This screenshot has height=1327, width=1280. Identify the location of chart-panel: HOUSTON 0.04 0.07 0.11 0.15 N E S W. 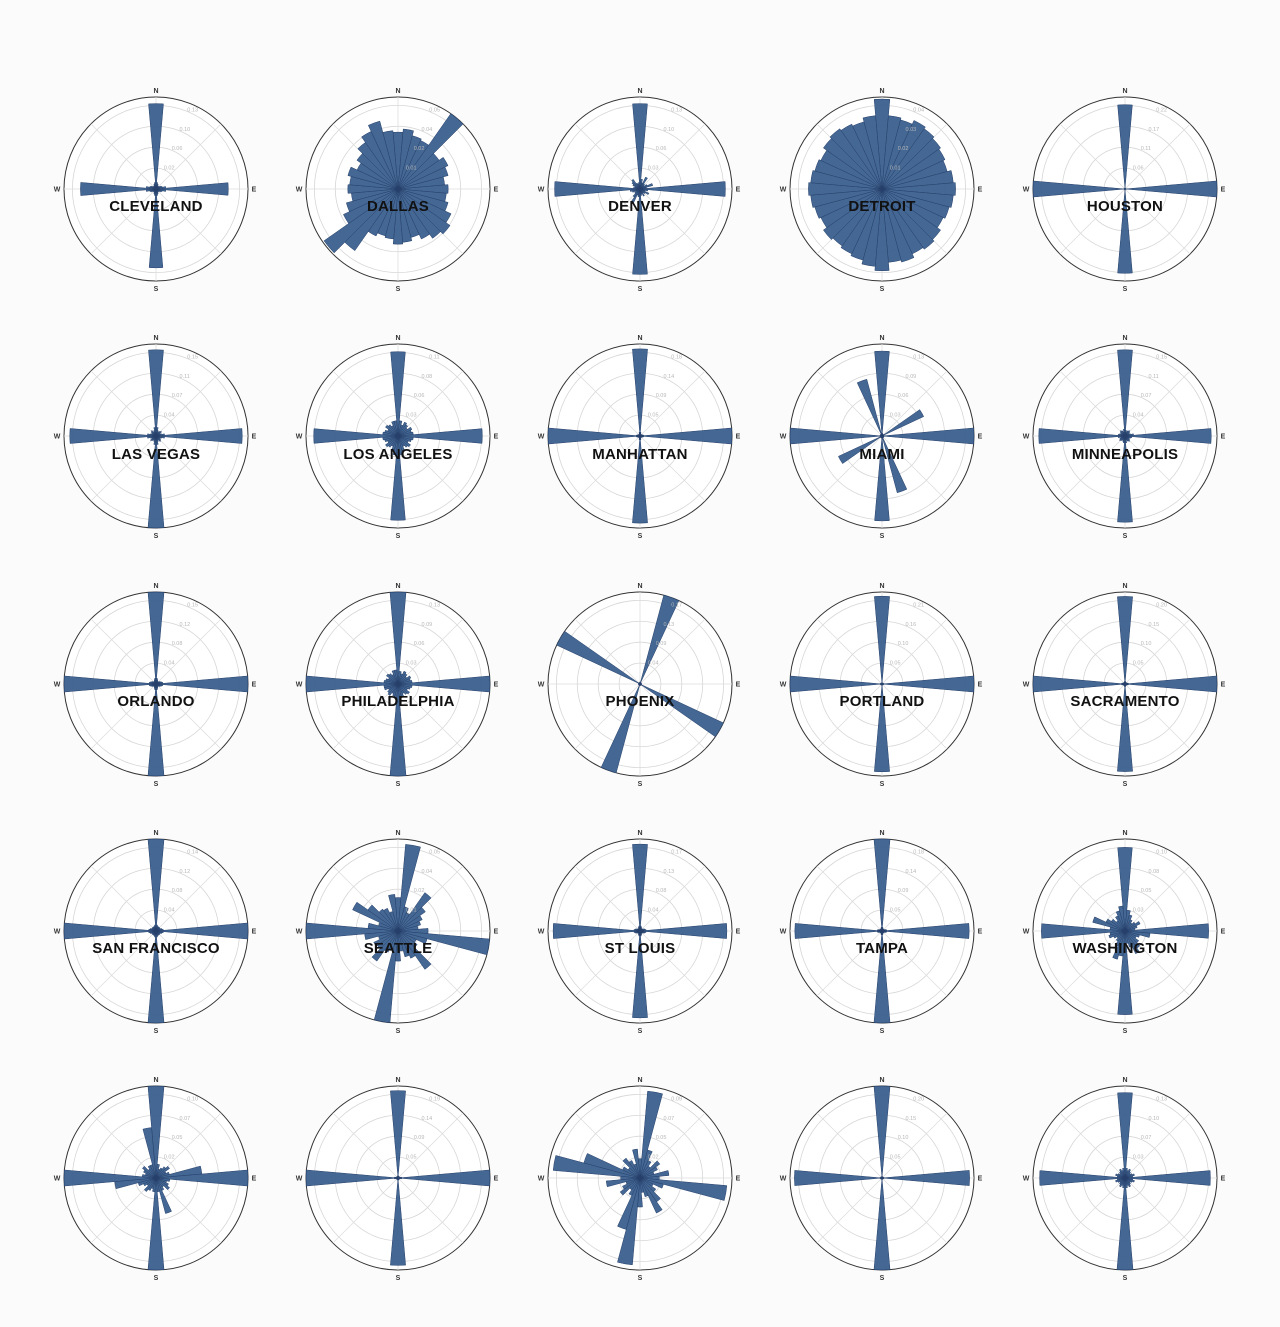
(1125, 377).